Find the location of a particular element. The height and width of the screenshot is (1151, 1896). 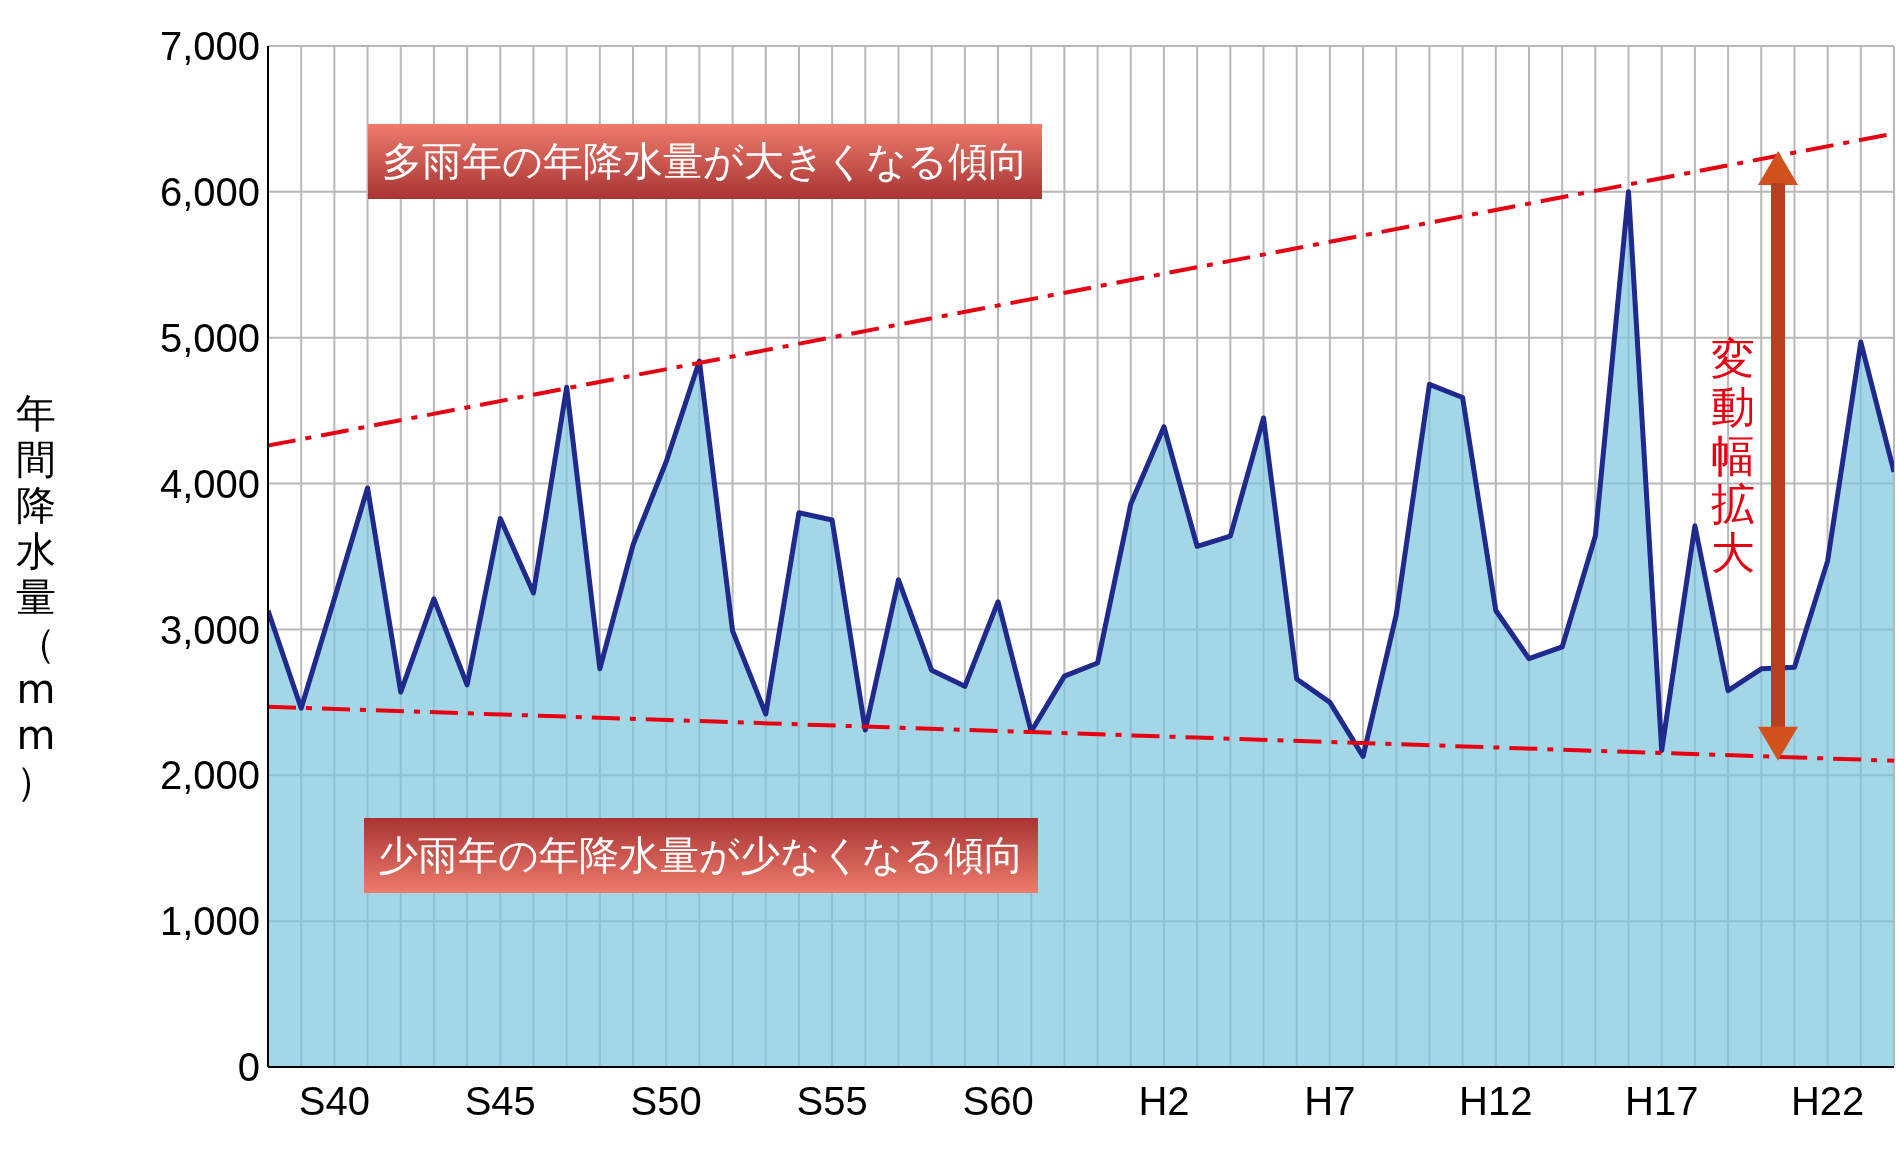

y-tick-label: 5,000 is located at coordinates (209, 337).